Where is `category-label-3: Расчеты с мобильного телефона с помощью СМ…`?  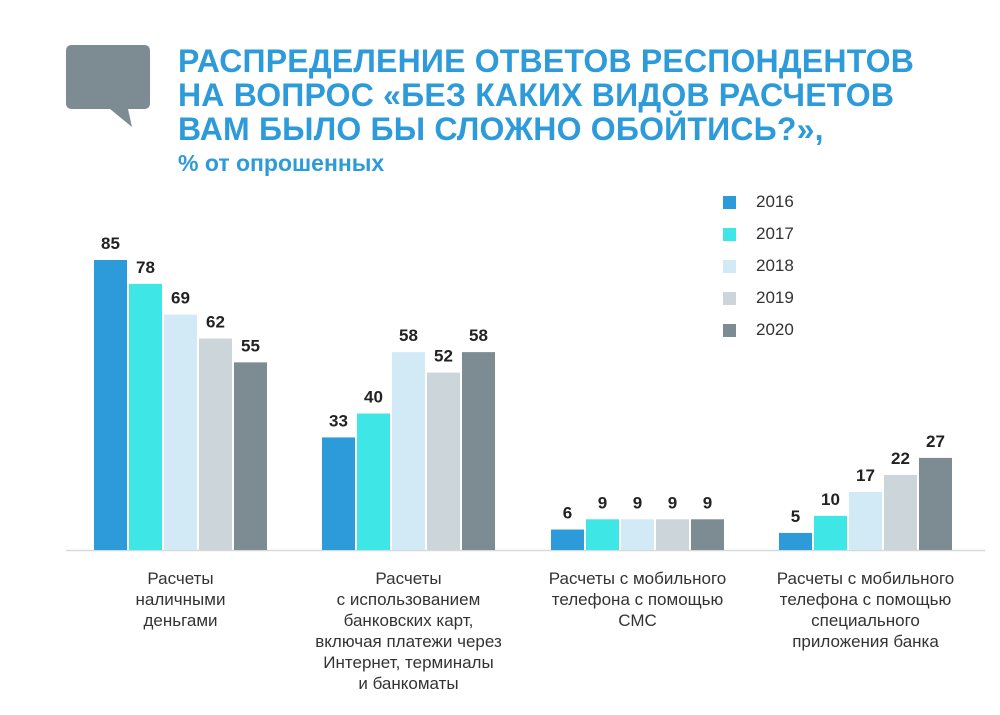
category-label-3: Расчеты с мобильного телефона с помощью СМ… is located at coordinates (638, 599).